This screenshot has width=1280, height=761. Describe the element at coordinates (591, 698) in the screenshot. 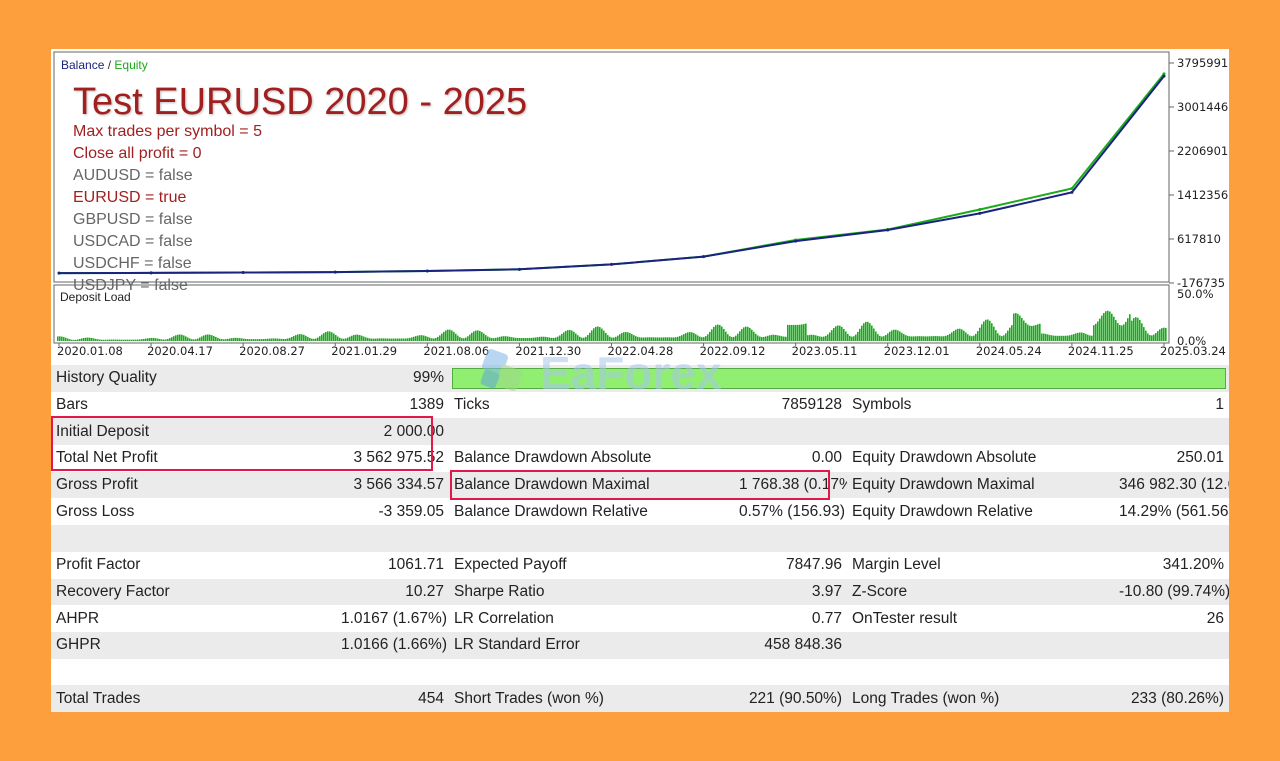

I see `stat-label: Short Trades (won %)` at that location.